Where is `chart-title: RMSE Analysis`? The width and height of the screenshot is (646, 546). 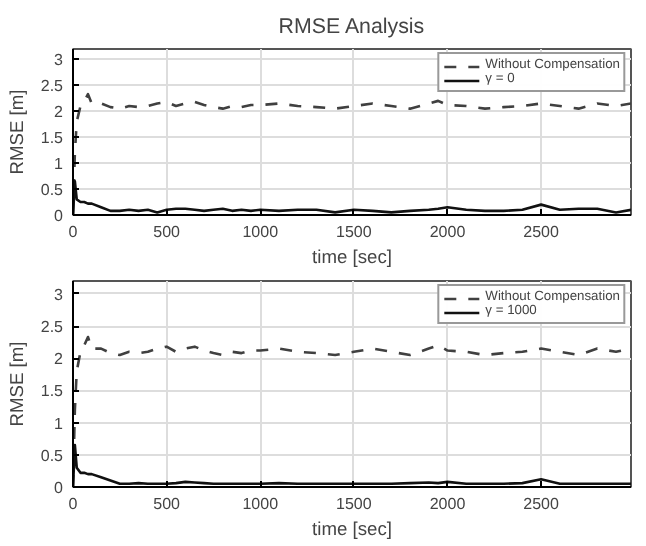
chart-title: RMSE Analysis is located at coordinates (351, 27).